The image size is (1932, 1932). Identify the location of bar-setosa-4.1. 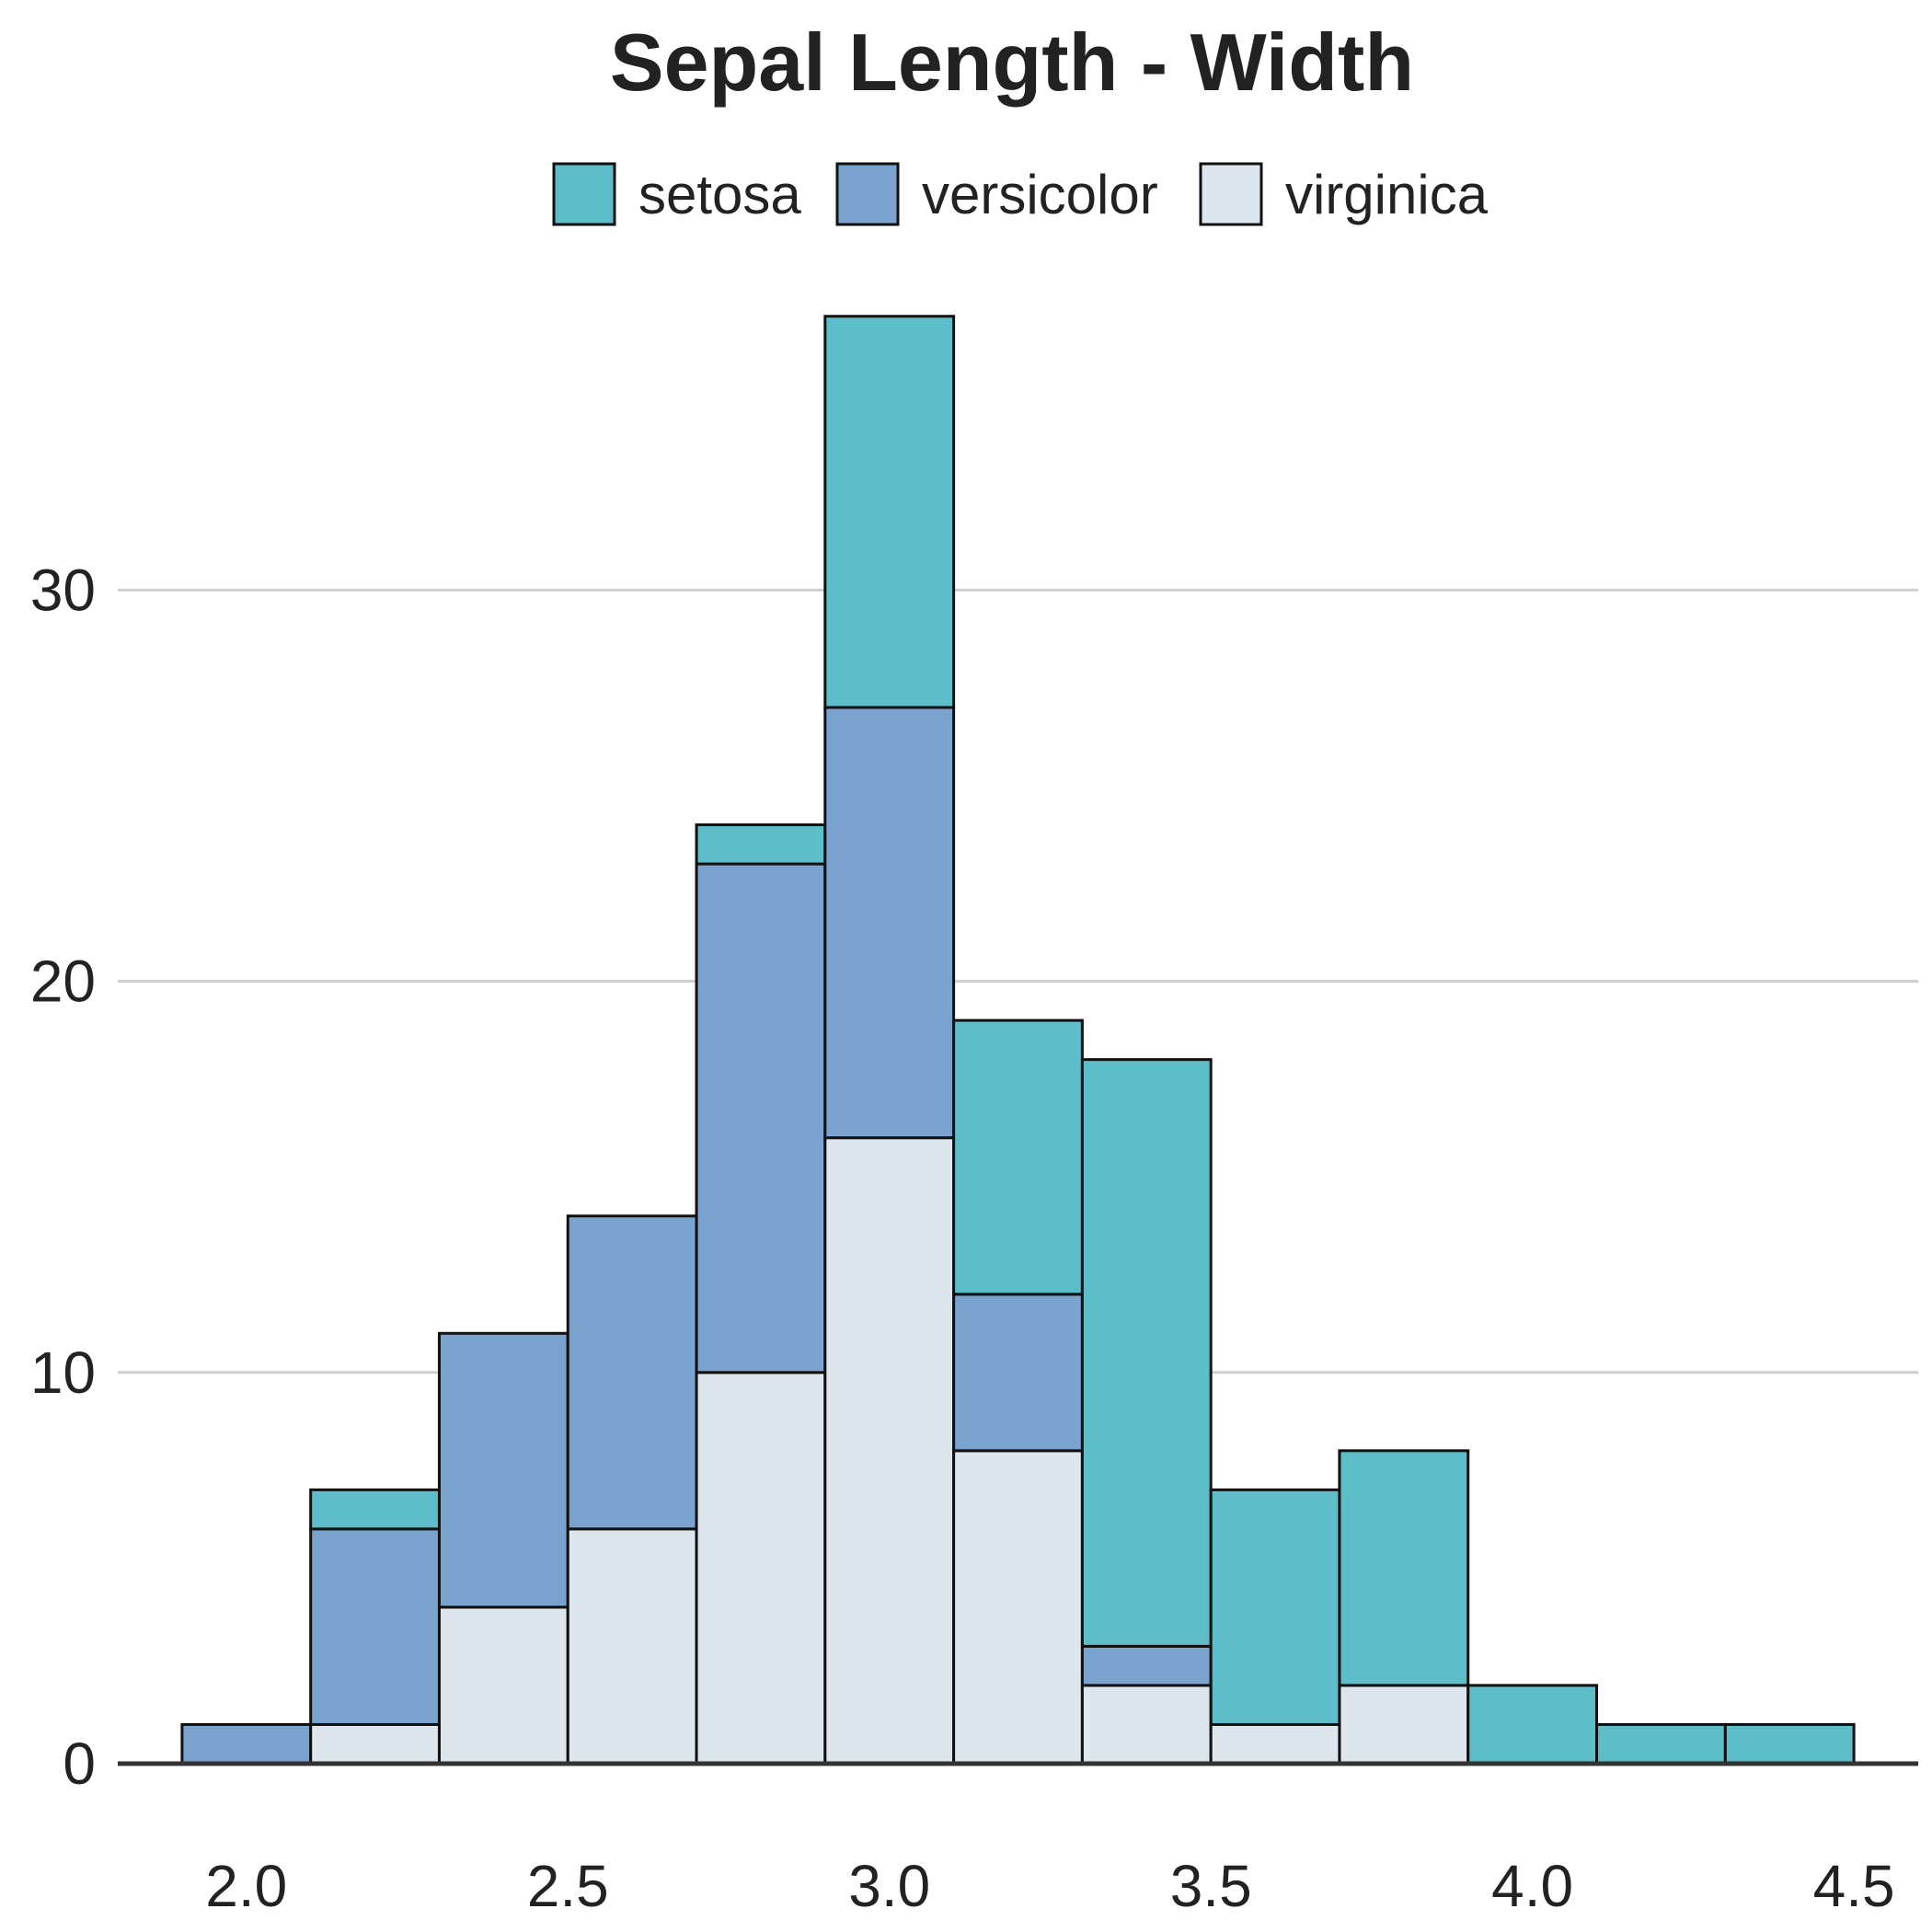
(1661, 1743).